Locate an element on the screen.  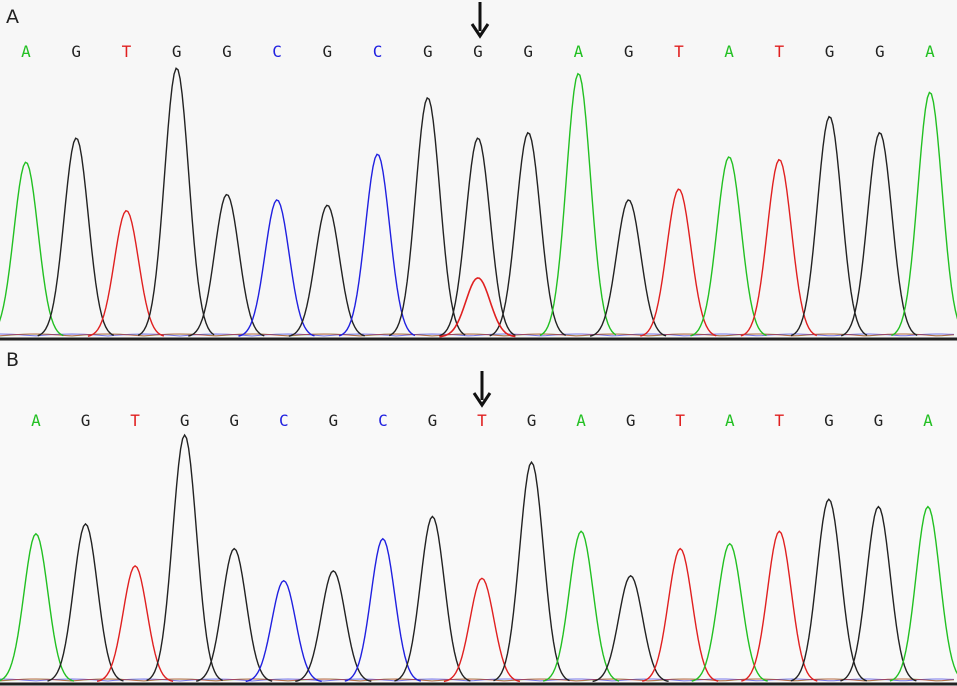
panel-label-b: B is located at coordinates (13, 360).